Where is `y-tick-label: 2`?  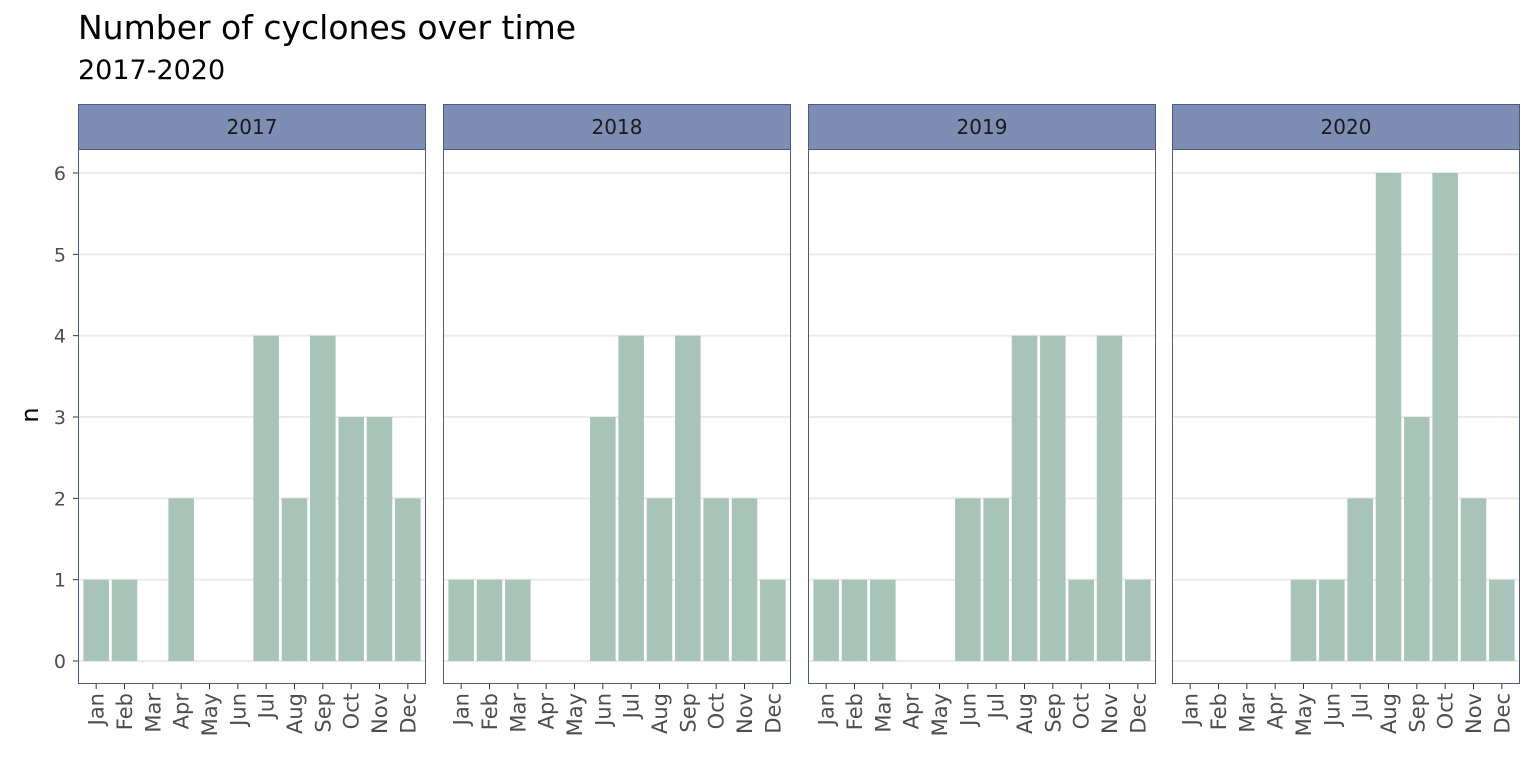 y-tick-label: 2 is located at coordinates (60, 499).